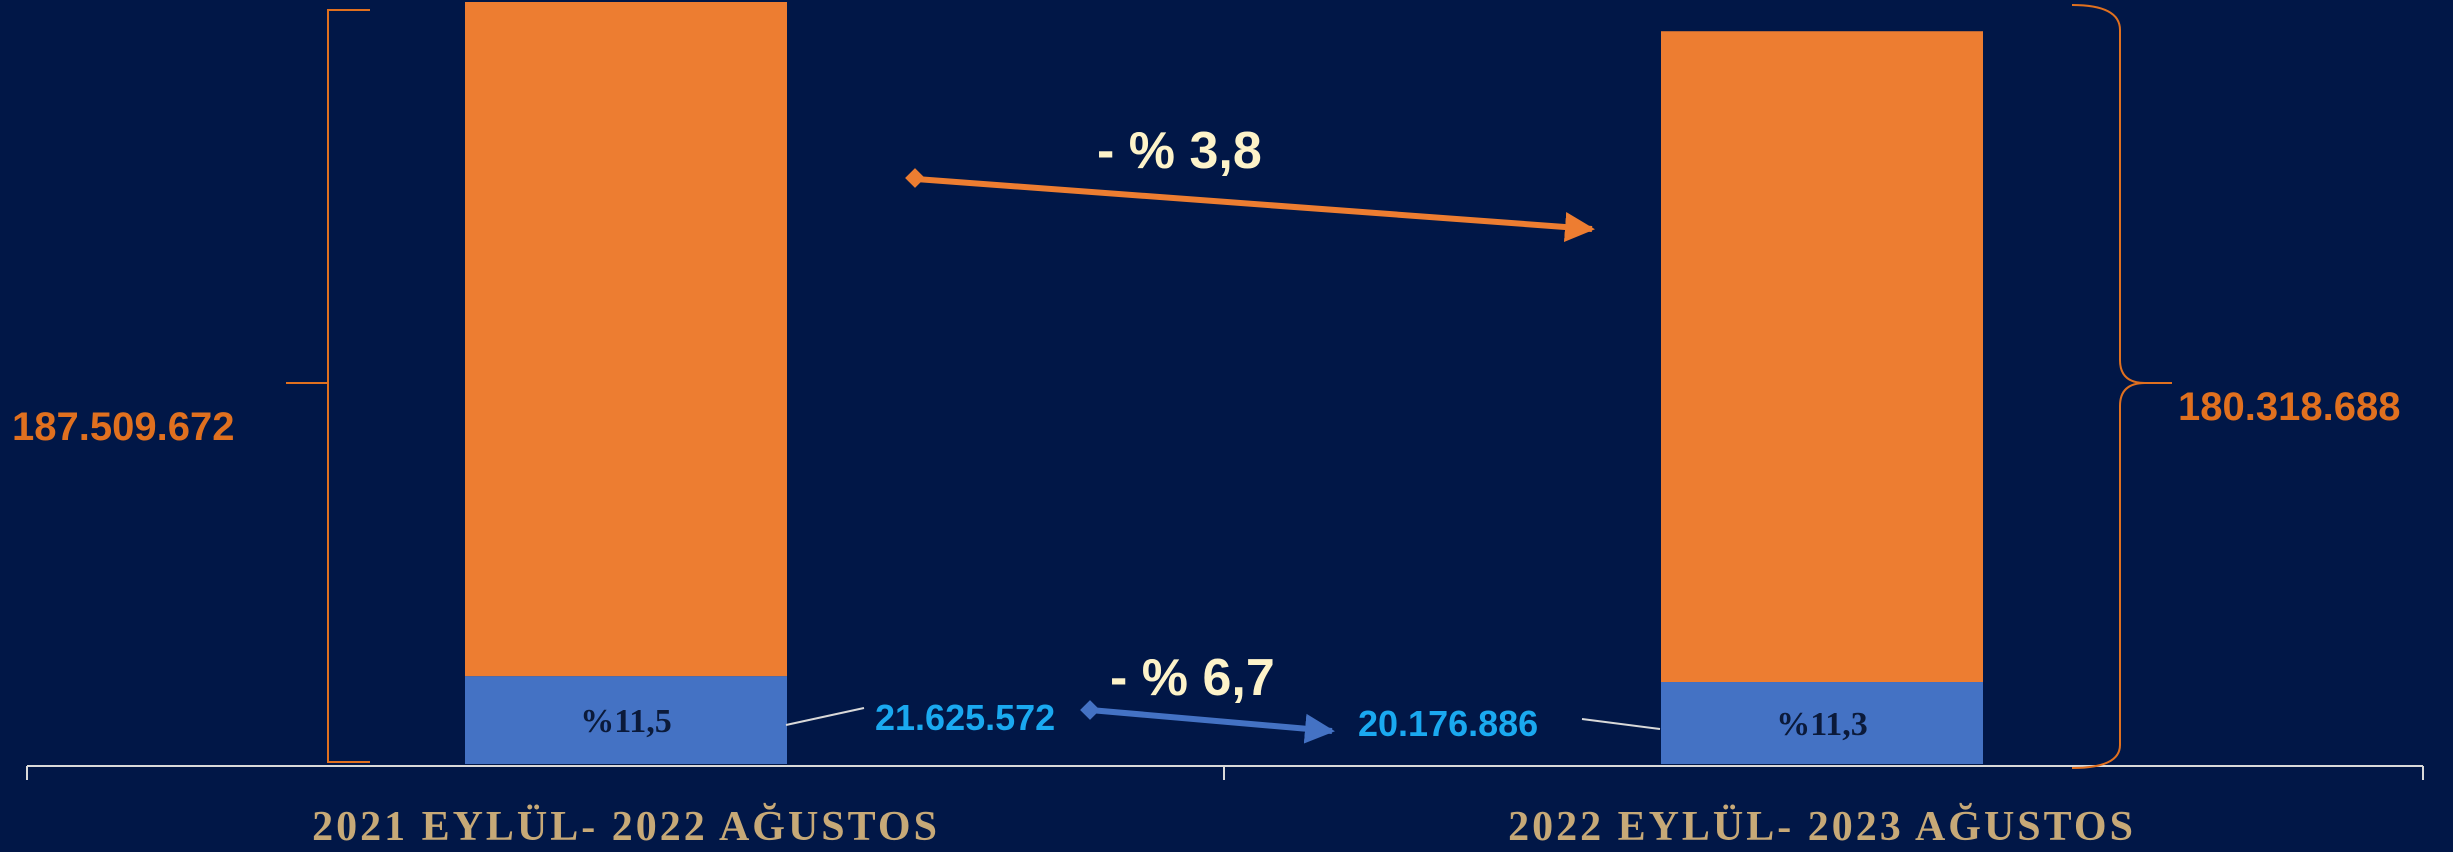 This screenshot has width=2453, height=852. What do you see at coordinates (1822, 826) in the screenshot?
I see `category-label-right: 2022 EYLÜL- 2023 AĞUSTOS` at bounding box center [1822, 826].